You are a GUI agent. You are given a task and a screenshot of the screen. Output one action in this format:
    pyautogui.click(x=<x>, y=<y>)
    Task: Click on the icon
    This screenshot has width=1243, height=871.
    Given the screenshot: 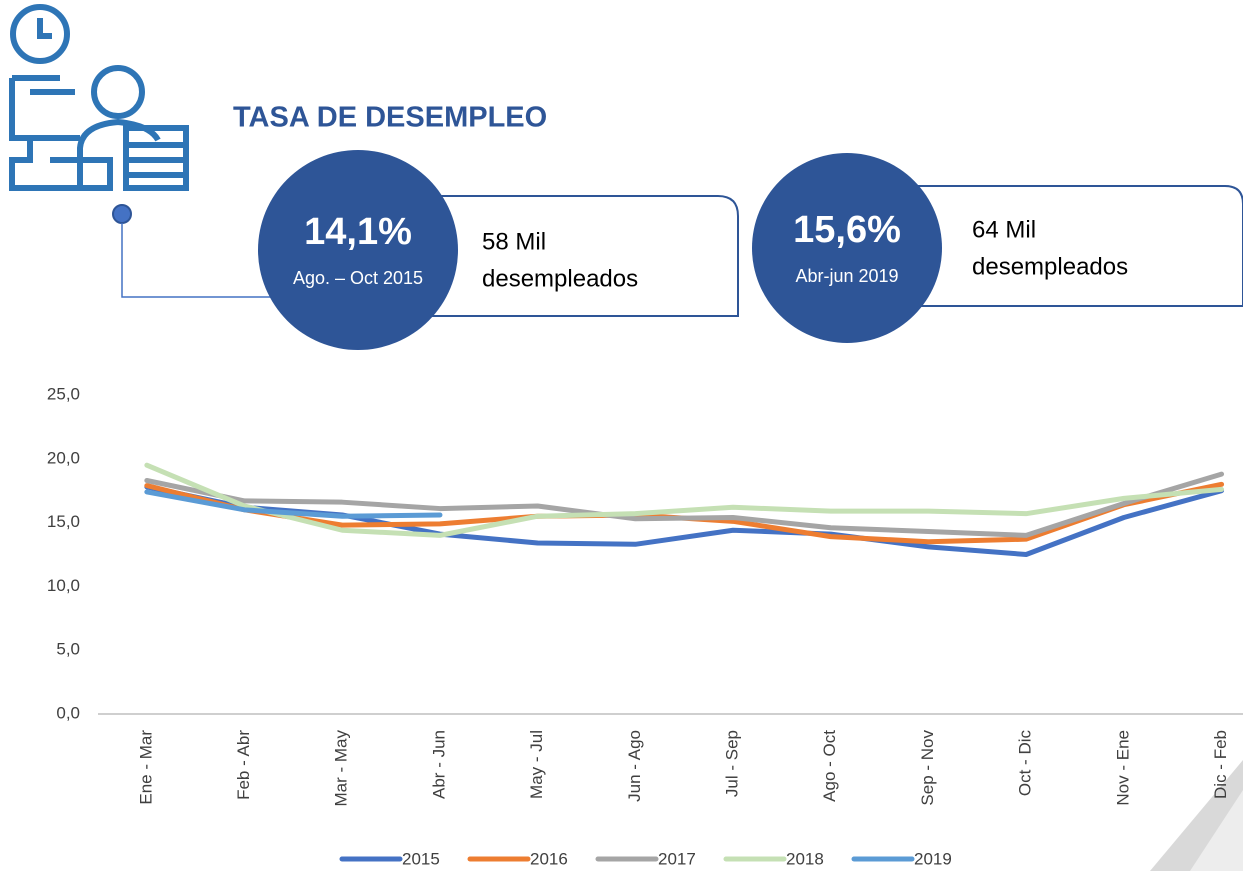 What is the action you would take?
    pyautogui.click(x=99, y=97)
    